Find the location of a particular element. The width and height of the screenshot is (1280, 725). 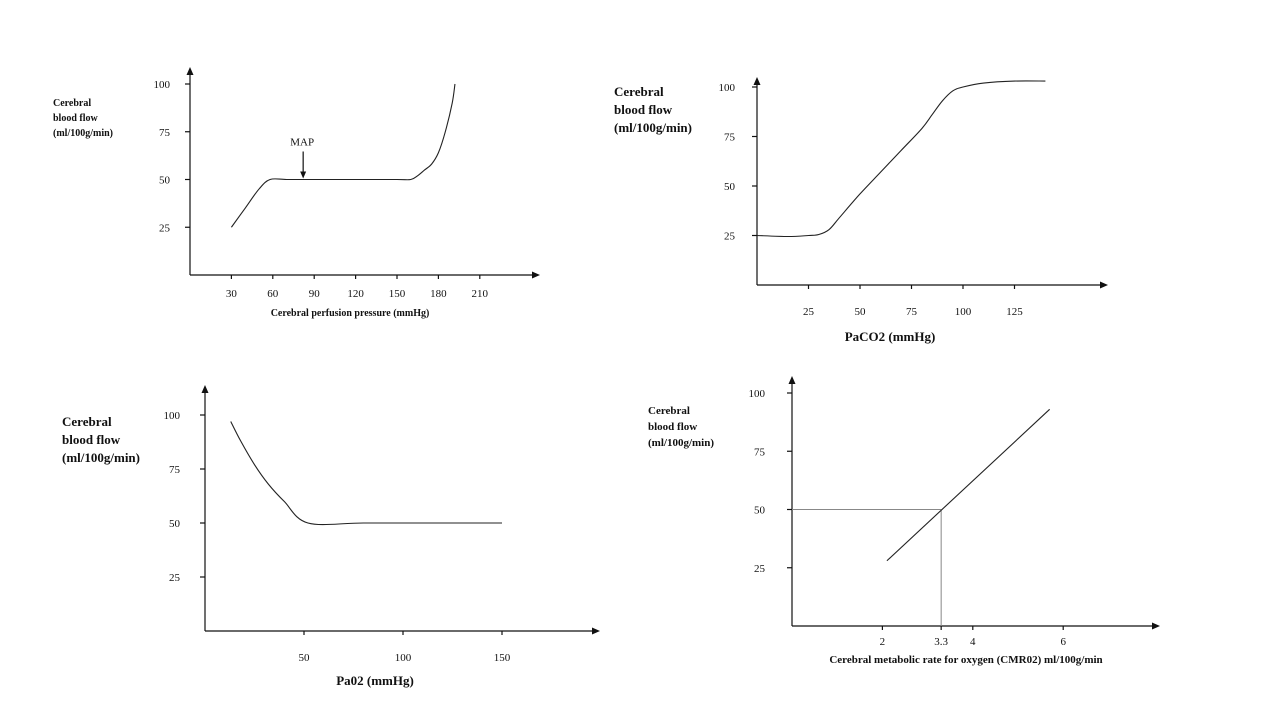

x-tick-label: 3.3 is located at coordinates (941, 642).